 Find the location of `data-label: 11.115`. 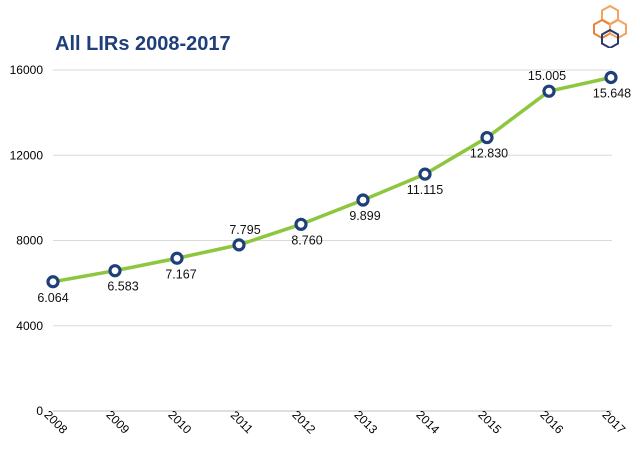

data-label: 11.115 is located at coordinates (425, 190).